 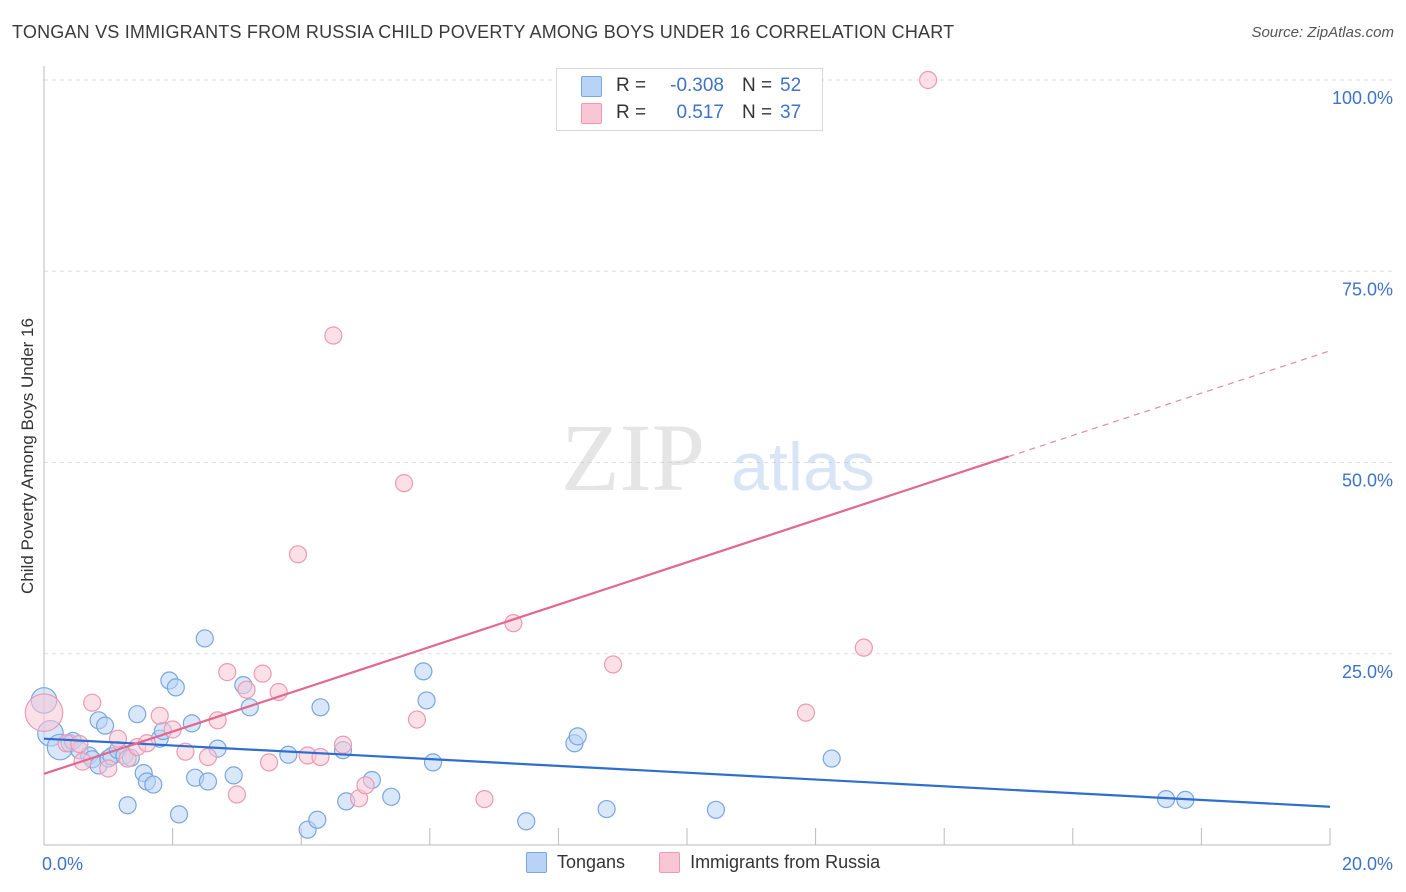 I want to click on tongans-legend-swatch, so click(x=536, y=862).